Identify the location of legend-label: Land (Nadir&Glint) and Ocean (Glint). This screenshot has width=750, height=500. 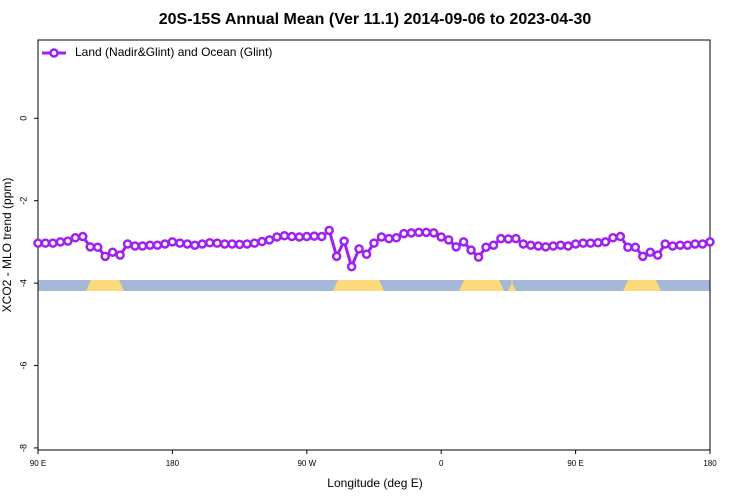
(173, 52).